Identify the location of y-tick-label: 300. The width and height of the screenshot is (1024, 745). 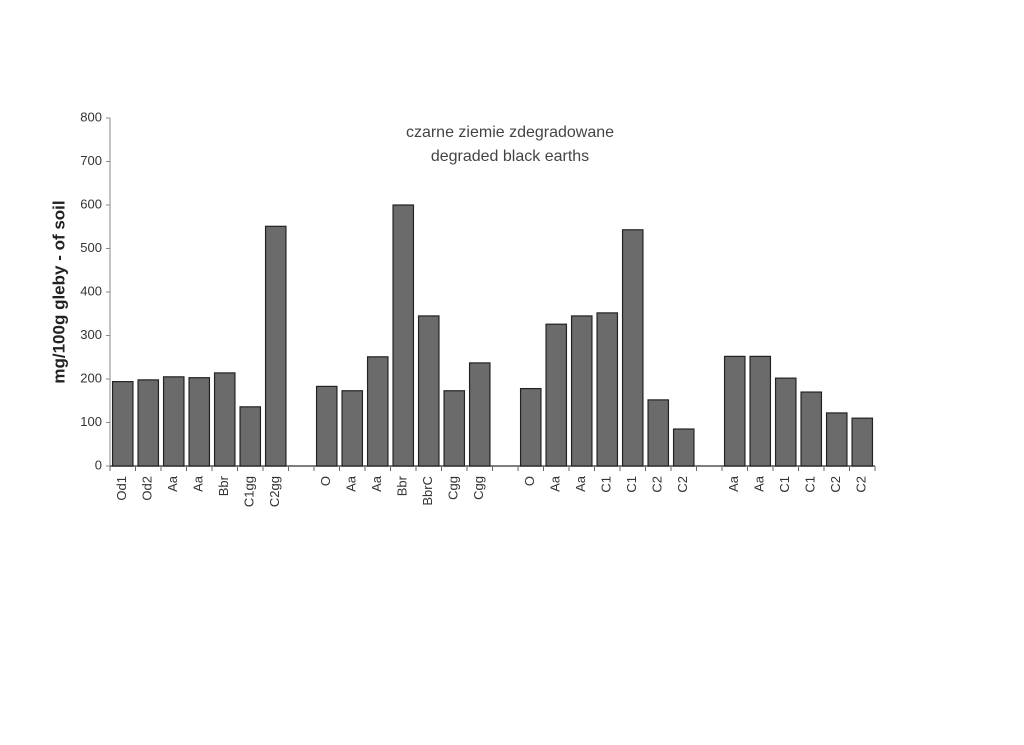
(91, 334).